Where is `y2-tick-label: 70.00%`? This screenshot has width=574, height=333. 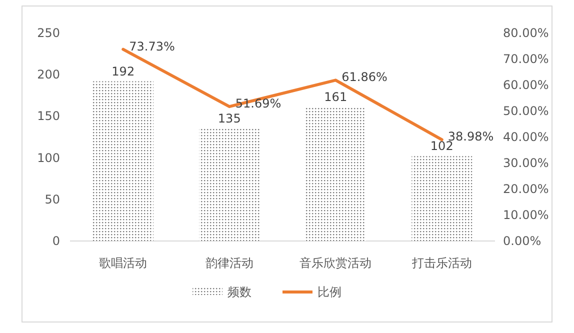 y2-tick-label: 70.00% is located at coordinates (526, 59).